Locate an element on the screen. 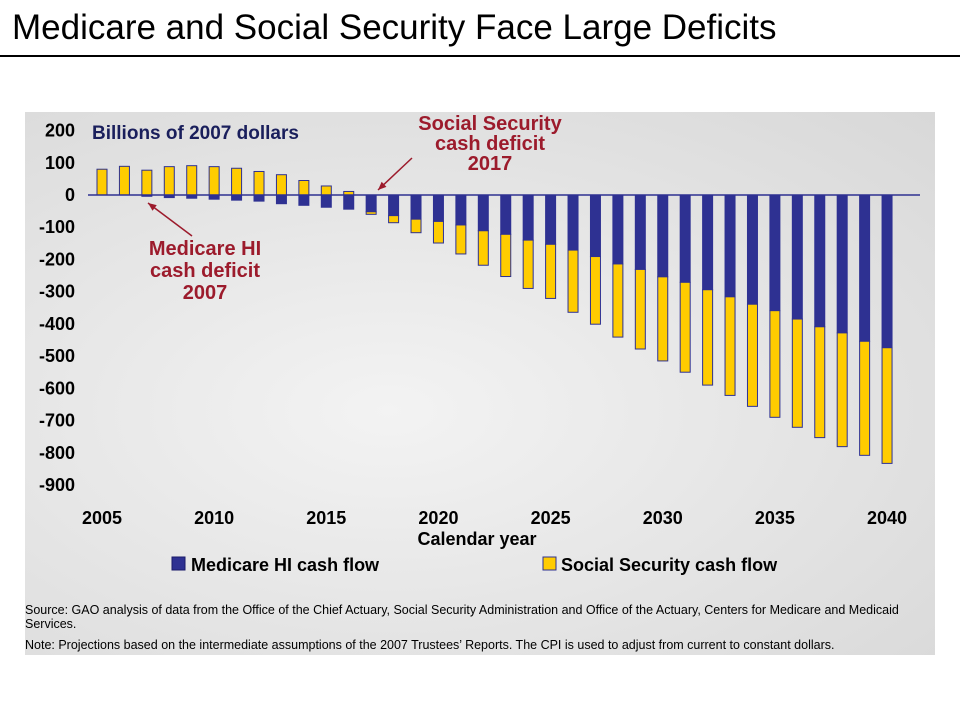 The height and width of the screenshot is (720, 960). x-axis-label: Calendar year is located at coordinates (476, 539).